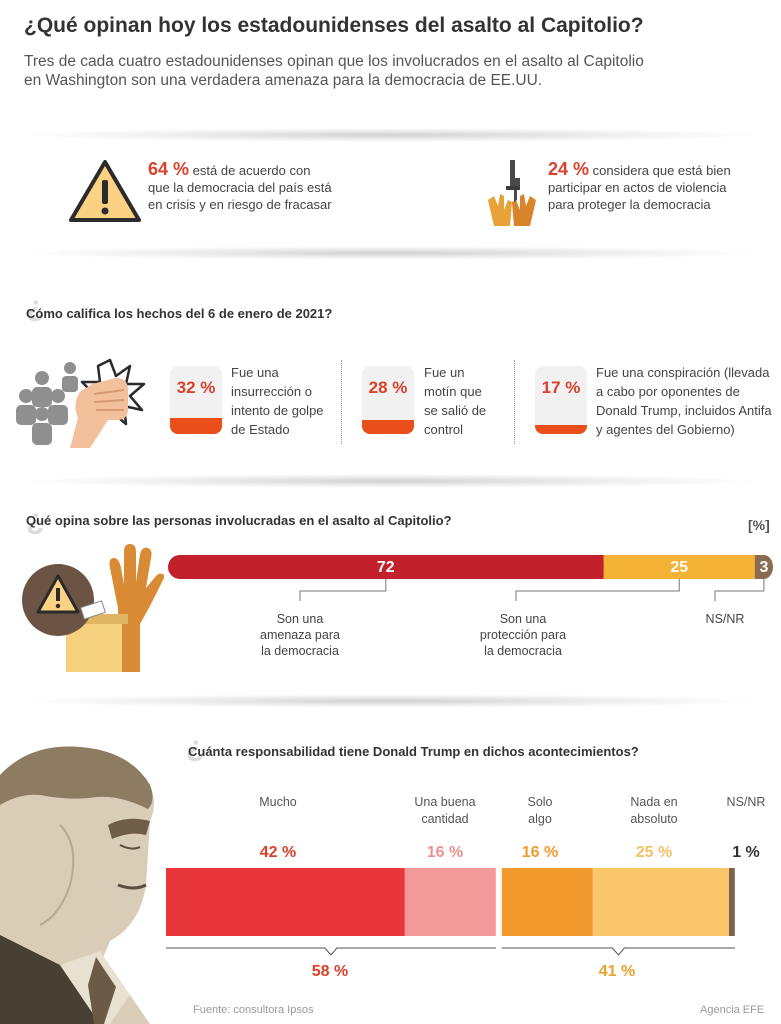 Image resolution: width=781 pixels, height=1024 pixels. I want to click on header-line: Una buena, so click(445, 802).